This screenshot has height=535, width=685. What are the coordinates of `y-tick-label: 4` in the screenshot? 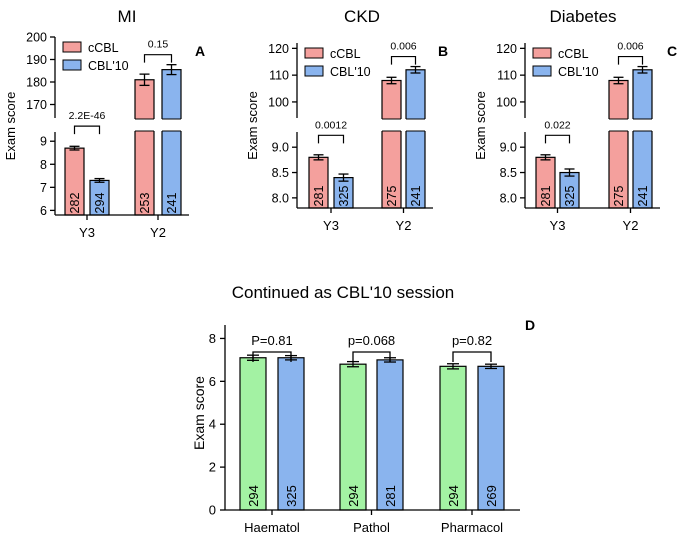 It's located at (212, 424).